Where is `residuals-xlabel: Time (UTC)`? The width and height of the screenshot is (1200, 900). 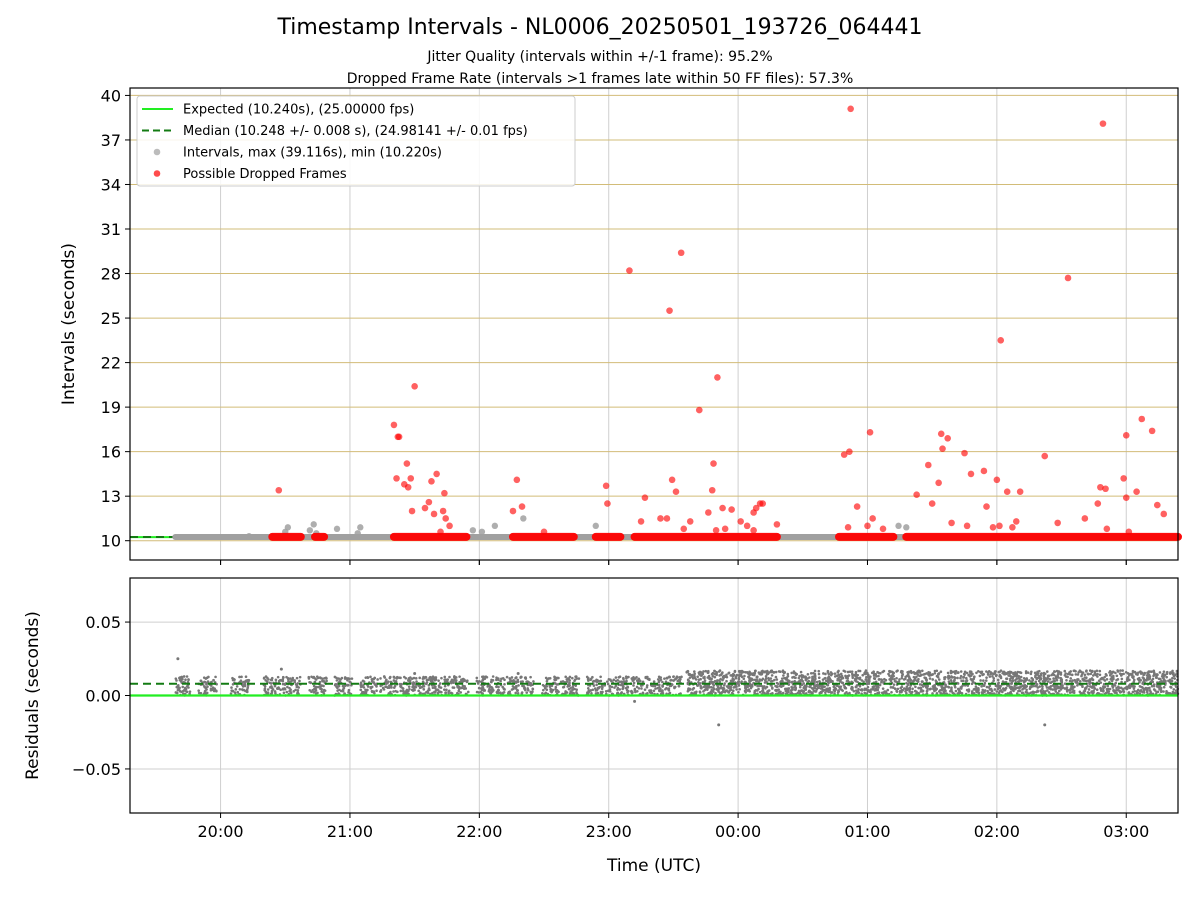
residuals-xlabel: Time (UTC) is located at coordinates (653, 866).